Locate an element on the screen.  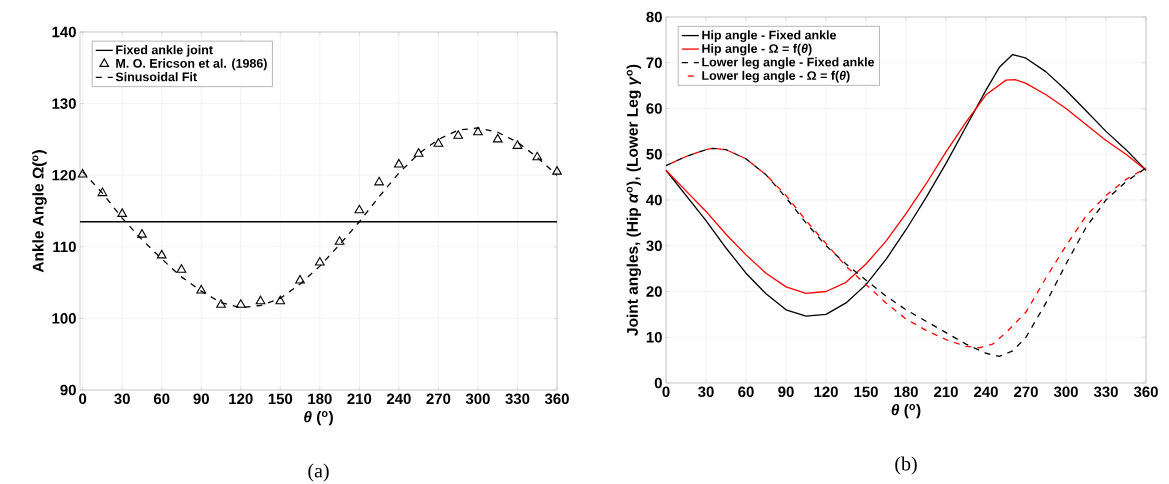
y-tick-label: 100 is located at coordinates (64, 318).